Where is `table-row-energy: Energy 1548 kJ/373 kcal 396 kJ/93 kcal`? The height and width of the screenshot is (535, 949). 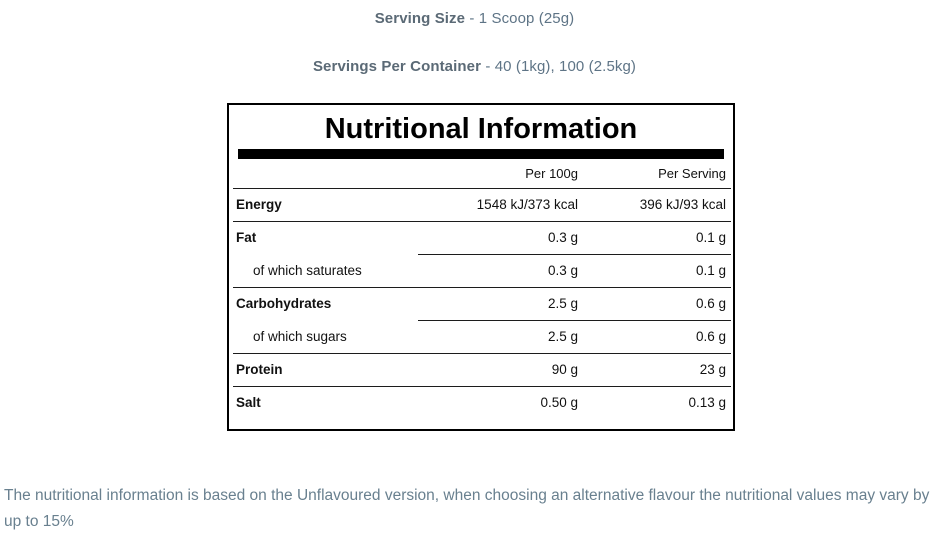
table-row-energy: Energy 1548 kJ/373 kcal 396 kJ/93 kcal is located at coordinates (481, 204).